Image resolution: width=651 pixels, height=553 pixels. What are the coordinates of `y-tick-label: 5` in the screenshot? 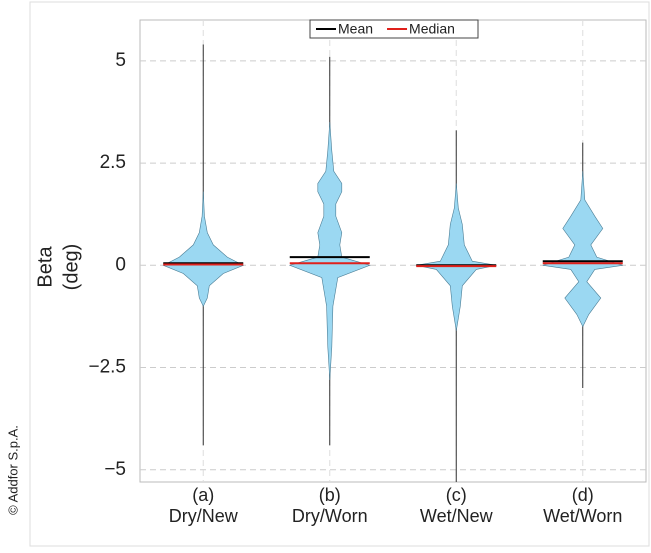 It's located at (120, 60).